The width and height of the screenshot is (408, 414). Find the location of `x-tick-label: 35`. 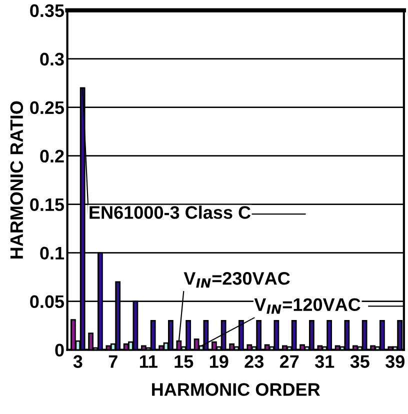

x-tick-label: 35 is located at coordinates (360, 361).